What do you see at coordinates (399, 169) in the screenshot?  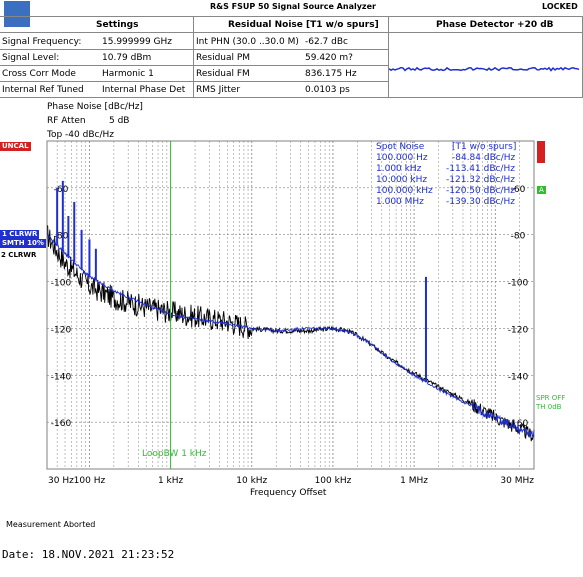 I see `spot-offset: 1.000 kHz` at bounding box center [399, 169].